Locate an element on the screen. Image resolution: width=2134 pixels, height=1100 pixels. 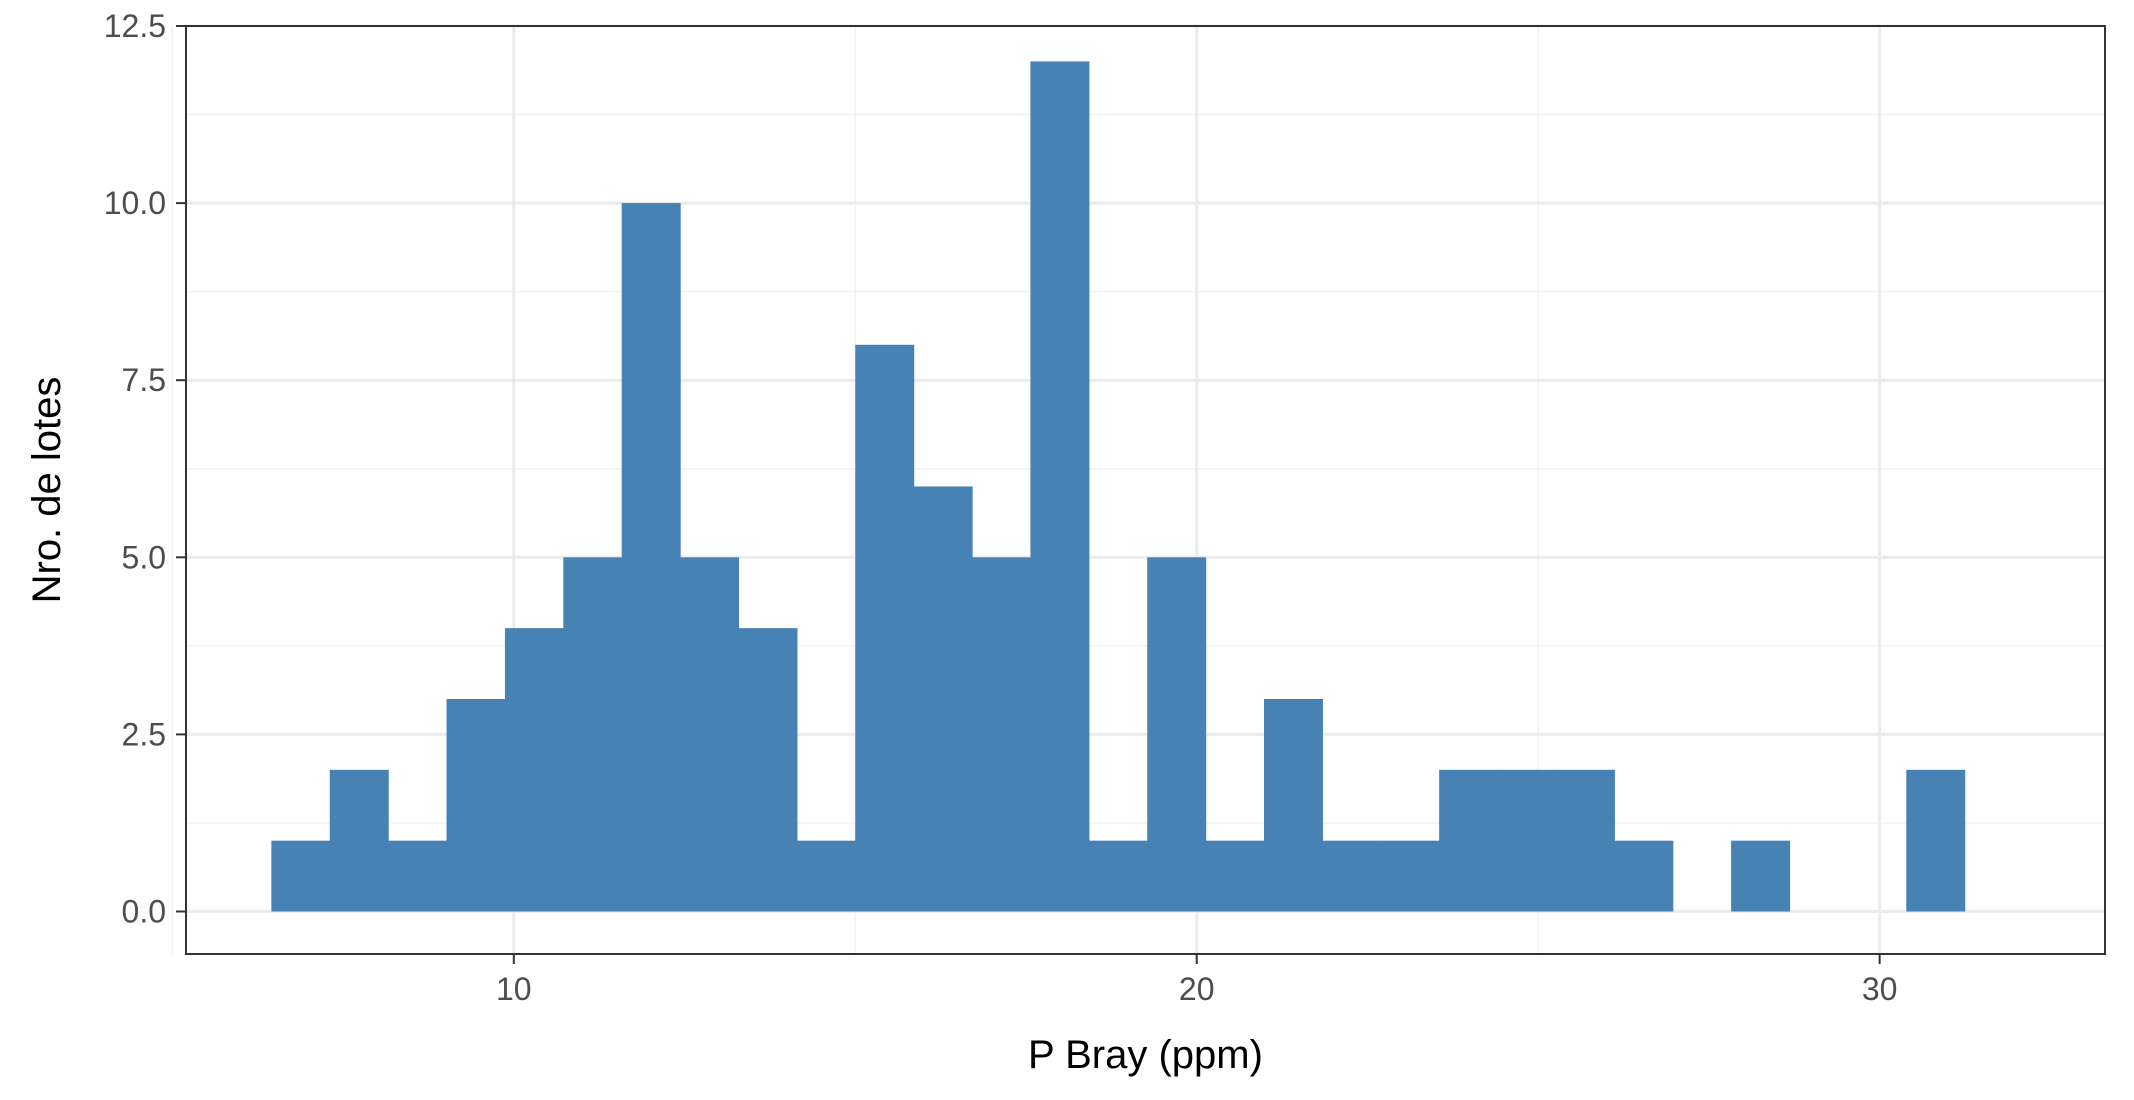
x-axis-tick-labels: 10 20 30 is located at coordinates (1196, 989).